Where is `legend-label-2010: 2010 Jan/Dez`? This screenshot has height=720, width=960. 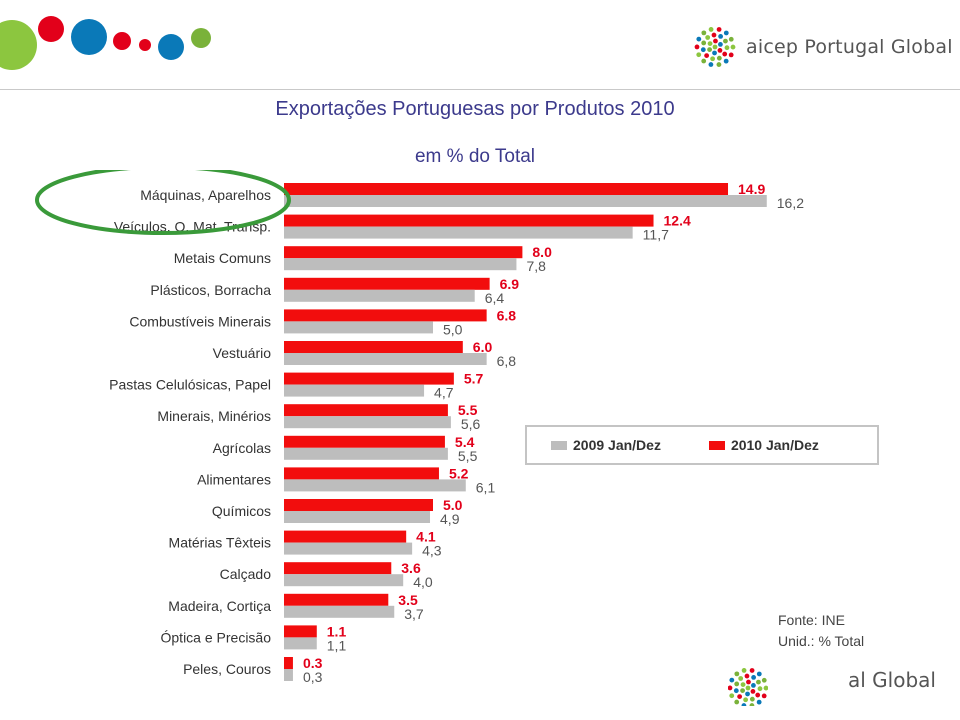
legend-label-2010: 2010 Jan/Dez is located at coordinates (774, 445).